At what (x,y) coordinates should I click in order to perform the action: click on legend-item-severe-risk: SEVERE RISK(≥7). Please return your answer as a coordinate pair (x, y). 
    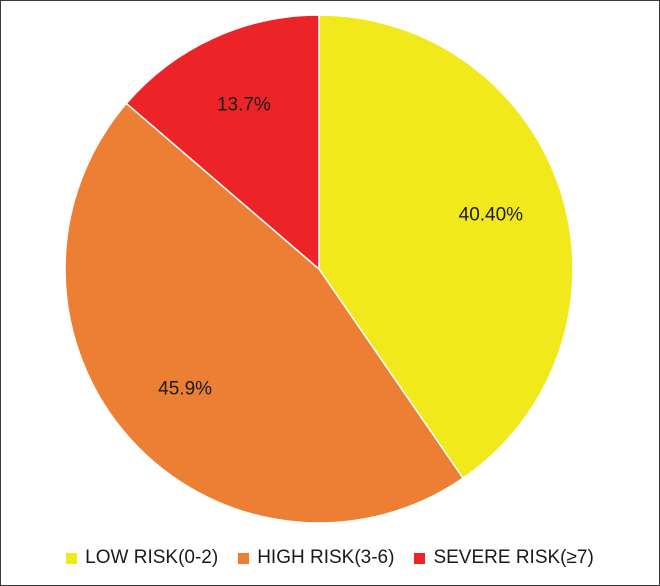
    Looking at the image, I should click on (504, 558).